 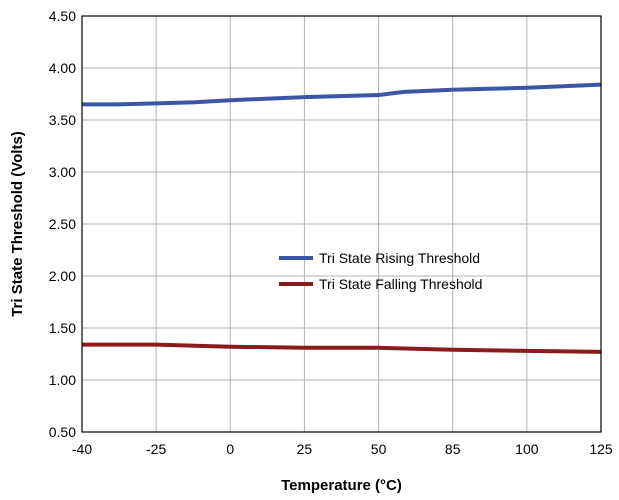 What do you see at coordinates (601, 449) in the screenshot?
I see `x-tick-label: 125` at bounding box center [601, 449].